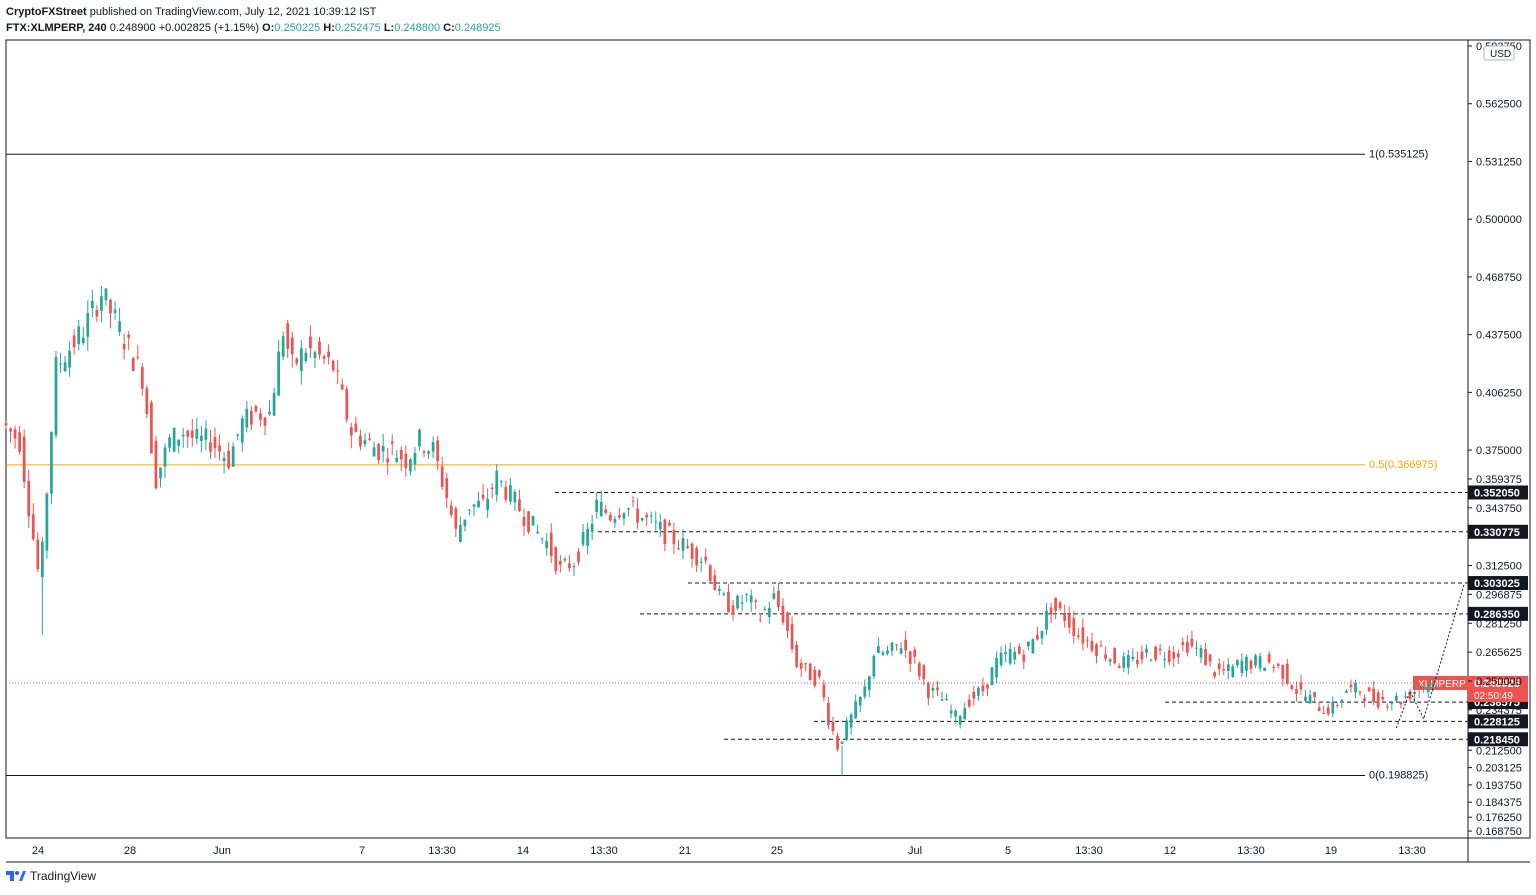 This screenshot has width=1536, height=895. I want to click on footer-brand: TradingView, so click(51, 876).